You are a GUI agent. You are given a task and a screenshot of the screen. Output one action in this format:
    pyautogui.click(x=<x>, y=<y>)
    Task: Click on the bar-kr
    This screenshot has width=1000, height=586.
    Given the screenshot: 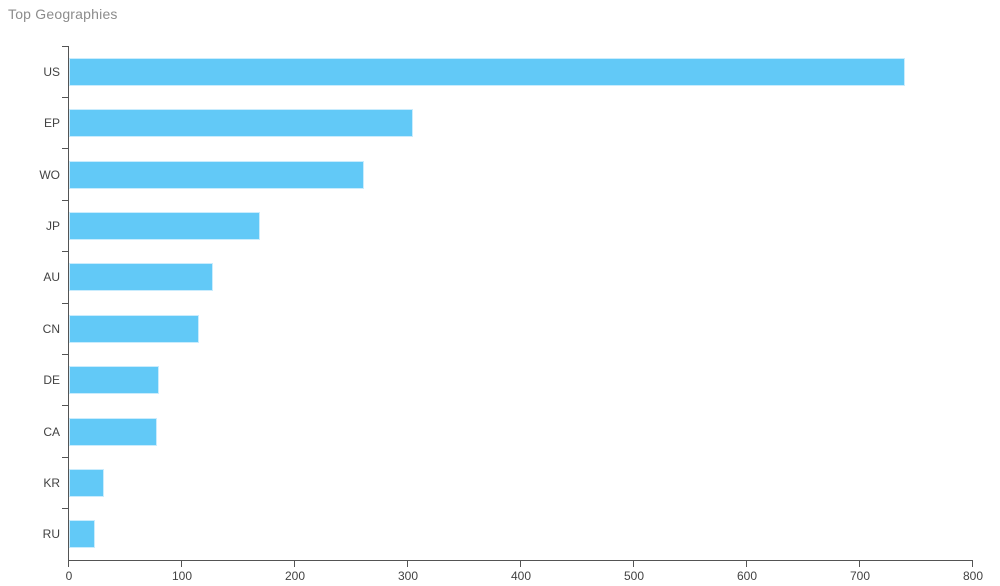 What is the action you would take?
    pyautogui.click(x=86, y=482)
    